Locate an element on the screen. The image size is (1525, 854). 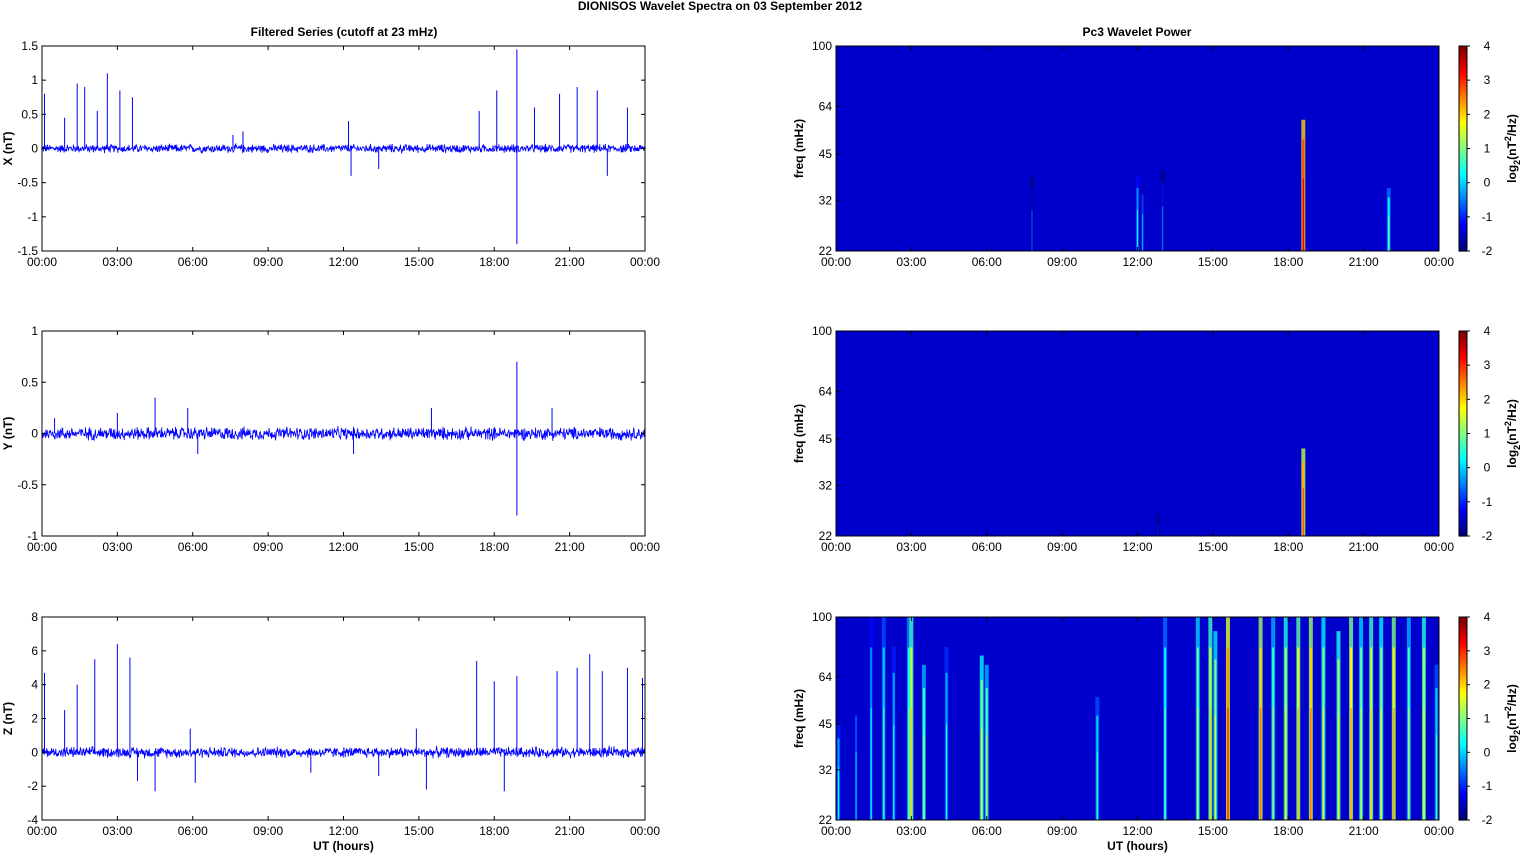
left-column-title: Filtered Series (cutoff at 23 mHz) is located at coordinates (344, 32).